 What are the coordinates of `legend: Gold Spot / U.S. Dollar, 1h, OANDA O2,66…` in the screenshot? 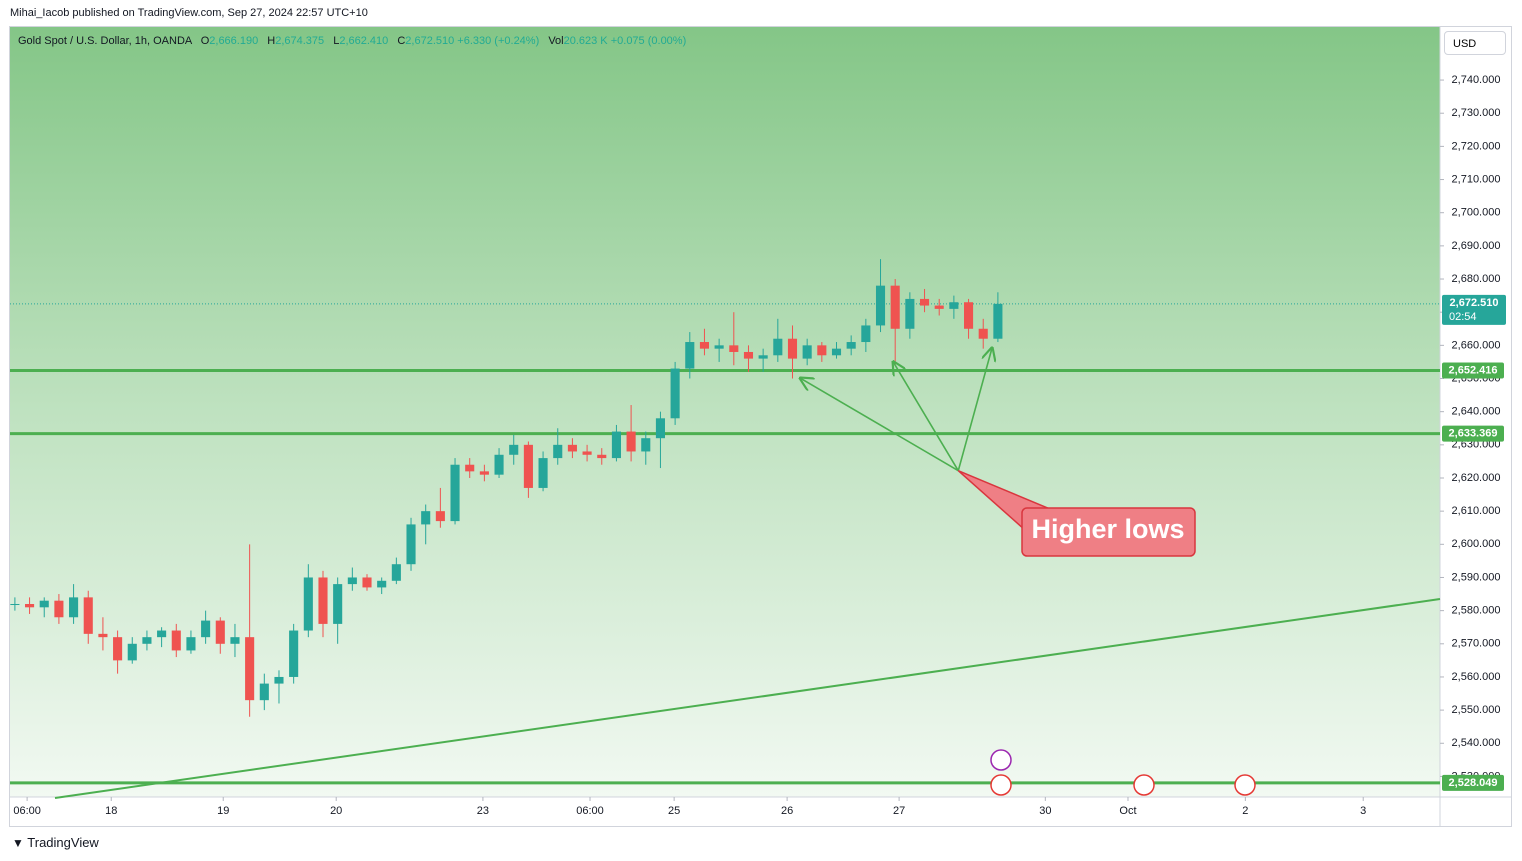 It's located at (352, 41).